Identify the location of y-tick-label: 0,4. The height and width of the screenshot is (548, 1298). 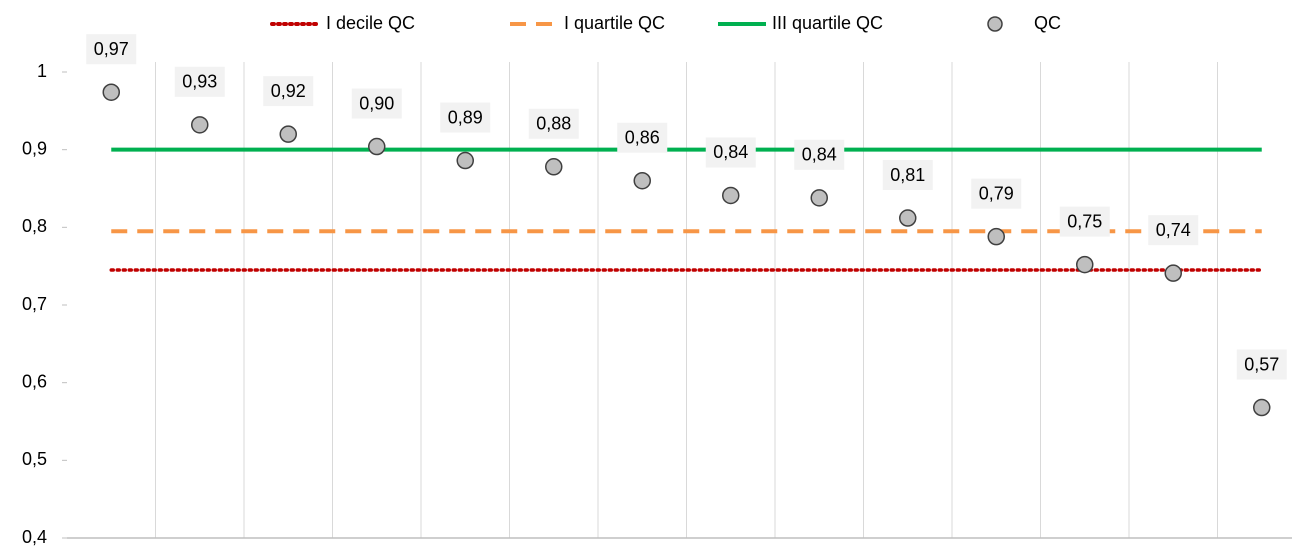
(34, 537).